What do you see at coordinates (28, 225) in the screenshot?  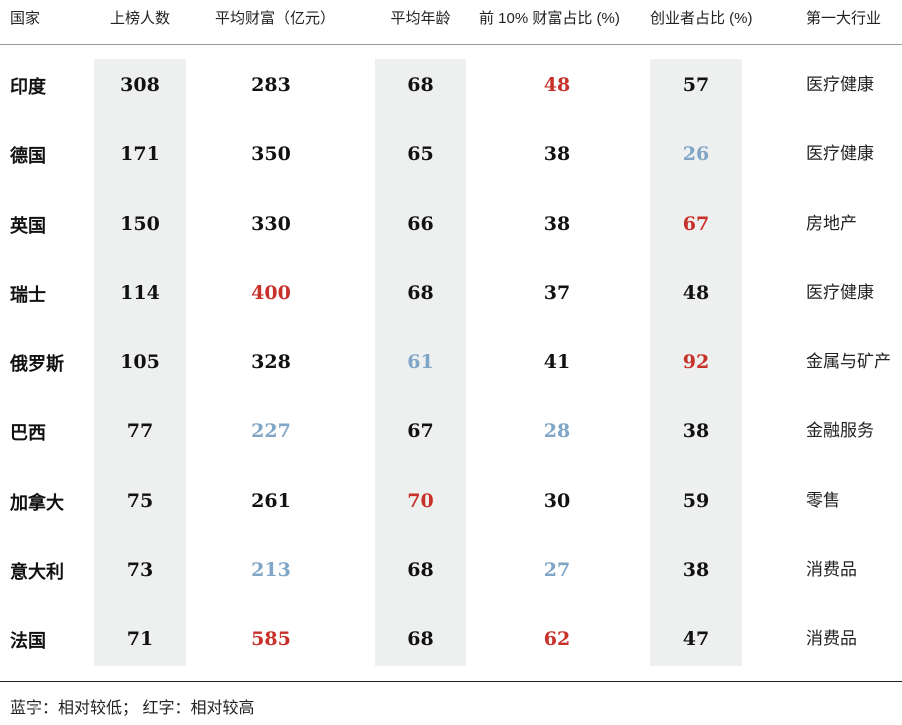 I see `country-cell: 英国` at bounding box center [28, 225].